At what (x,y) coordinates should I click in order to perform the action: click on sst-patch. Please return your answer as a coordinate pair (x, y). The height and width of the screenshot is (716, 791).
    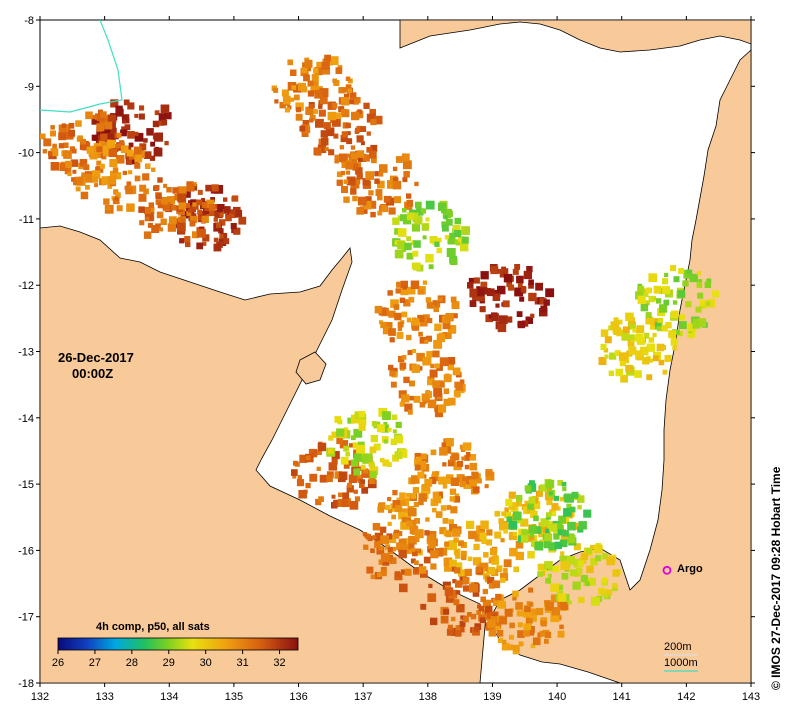
    Looking at the image, I should click on (417, 314).